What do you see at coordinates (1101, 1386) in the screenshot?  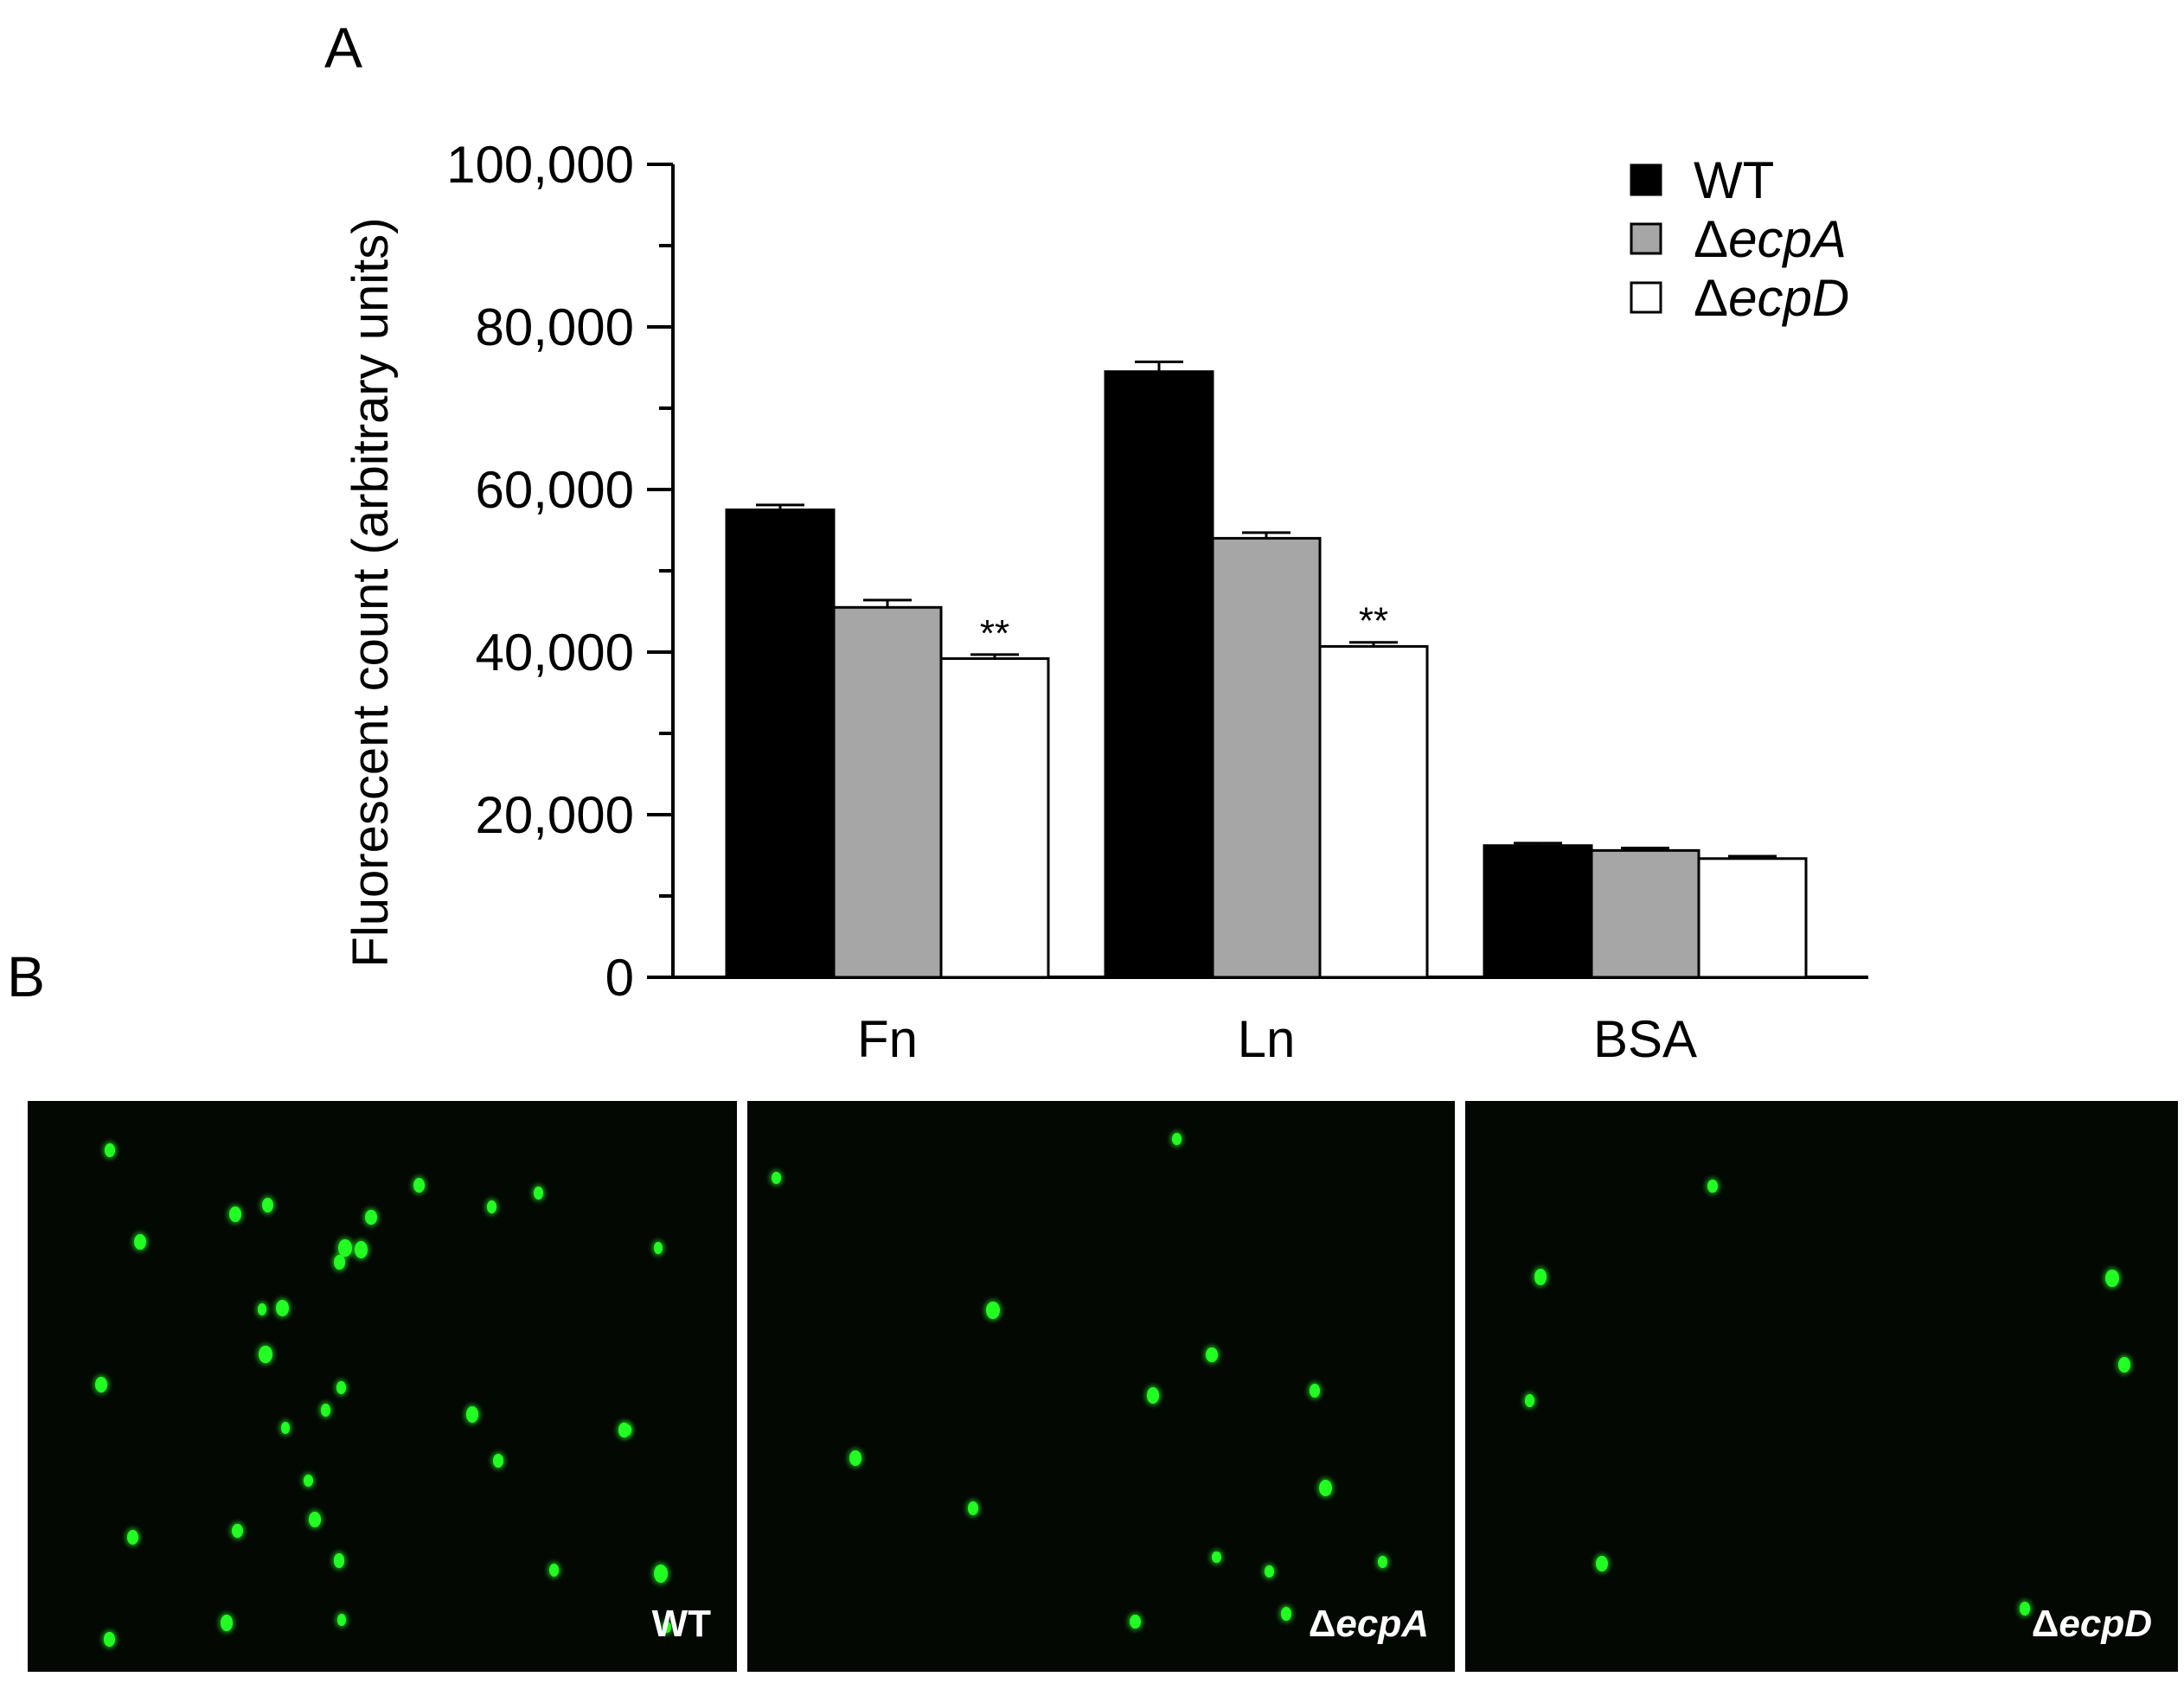 I see `micrograph-2: ΔecpA` at bounding box center [1101, 1386].